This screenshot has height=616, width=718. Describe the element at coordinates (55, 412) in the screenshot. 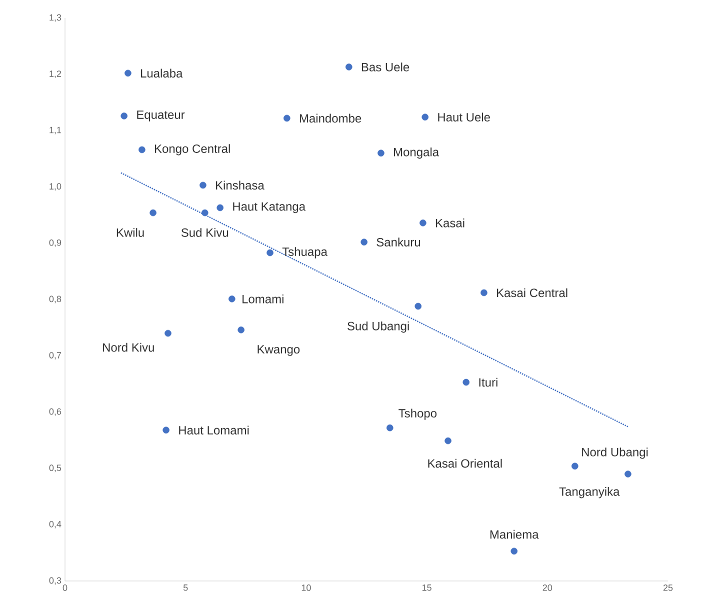

I see `y-tick-label: 0,6` at that location.